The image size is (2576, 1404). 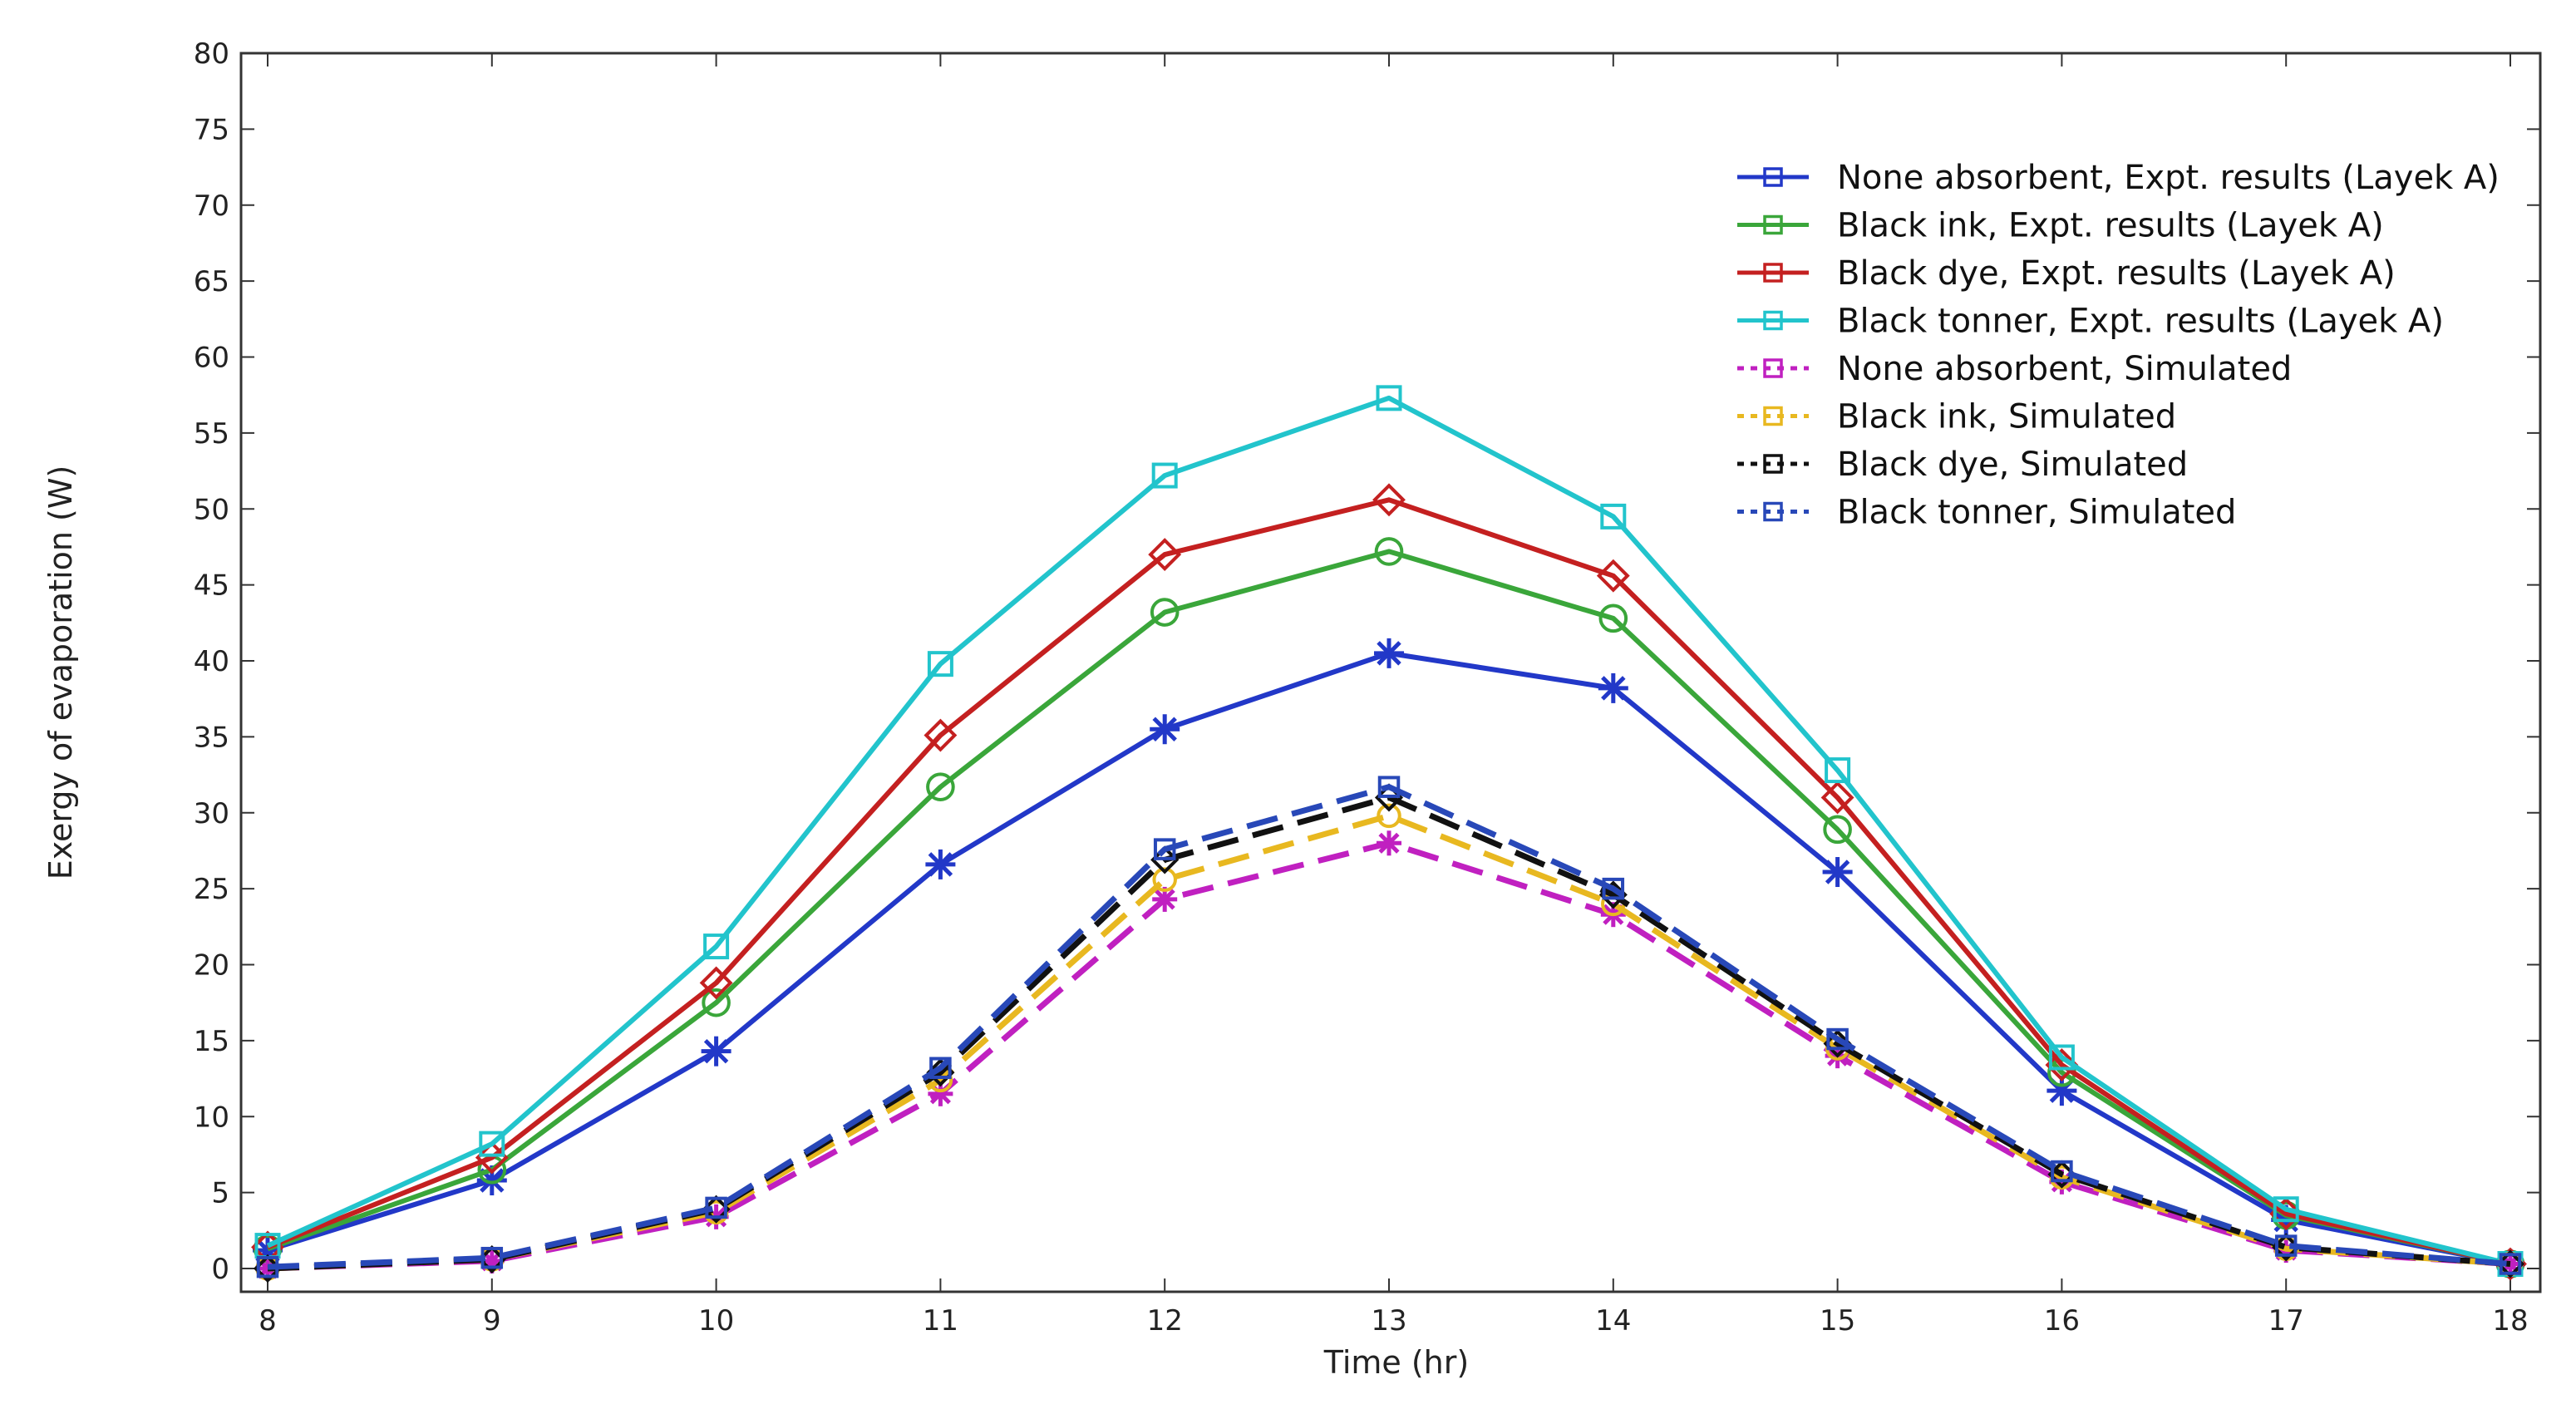 What do you see at coordinates (492, 1320) in the screenshot?
I see `x-tick-label: 9` at bounding box center [492, 1320].